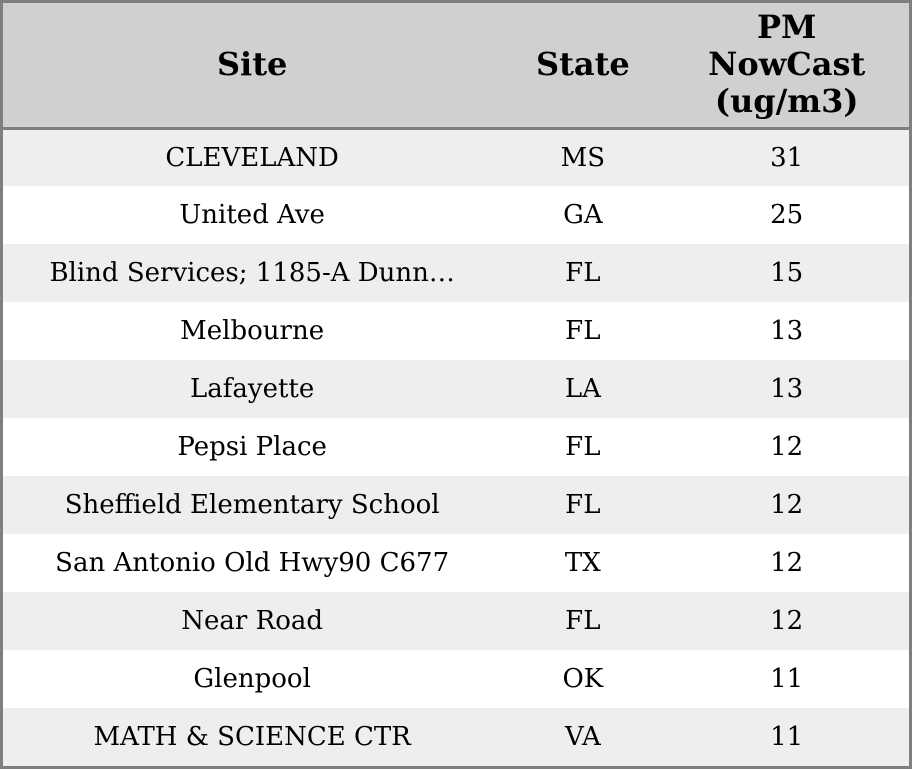  I want to click on table-row: San Antonio Old Hwy90 C677 TX 12, so click(456, 563).